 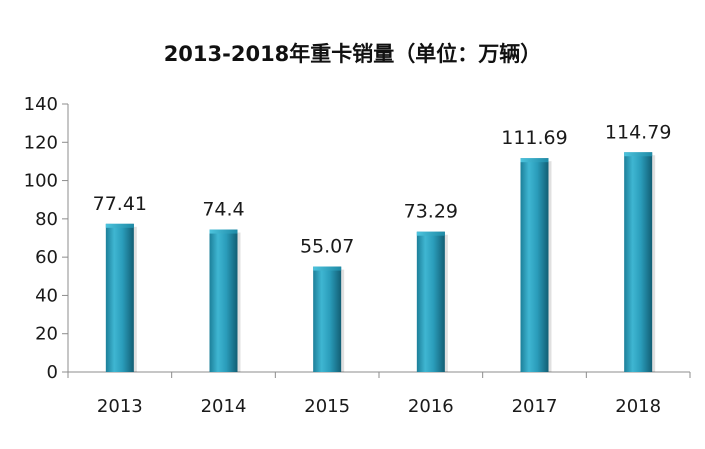 I want to click on data-label-2018: 114.79, so click(x=638, y=132).